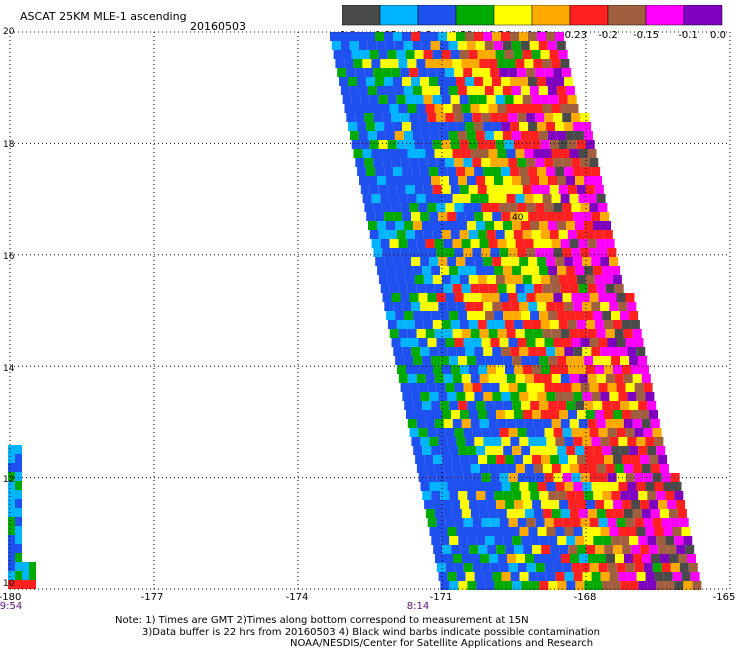  I want to click on scale-label: -0.23, so click(574, 35).